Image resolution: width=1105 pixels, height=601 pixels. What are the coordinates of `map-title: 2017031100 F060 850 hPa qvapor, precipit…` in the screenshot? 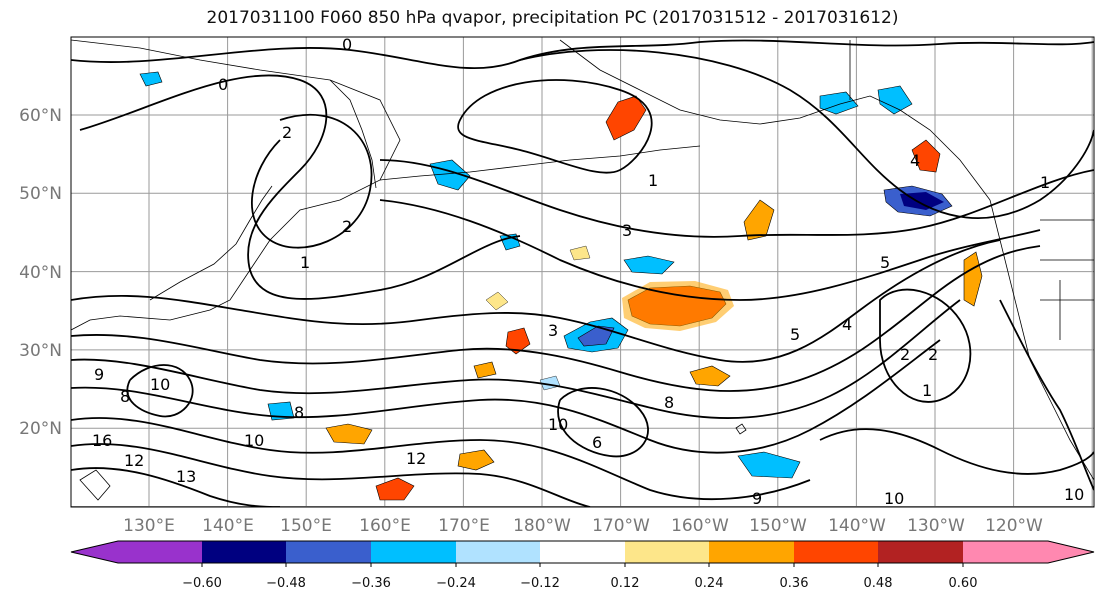 It's located at (552, 18).